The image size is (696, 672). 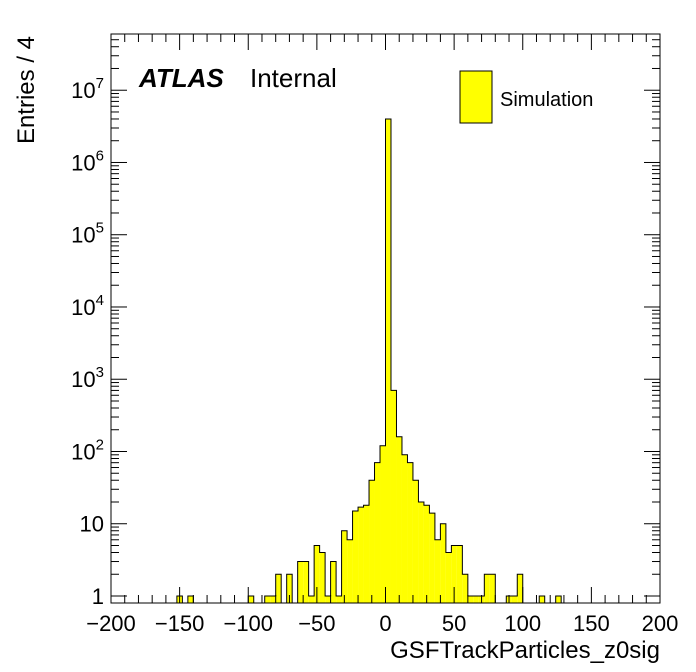 What do you see at coordinates (87, 342) in the screenshot?
I see `y-tick-labels: 1 10 10² 10³ 10⁴ 10⁵ 10⁶ 10⁷` at bounding box center [87, 342].